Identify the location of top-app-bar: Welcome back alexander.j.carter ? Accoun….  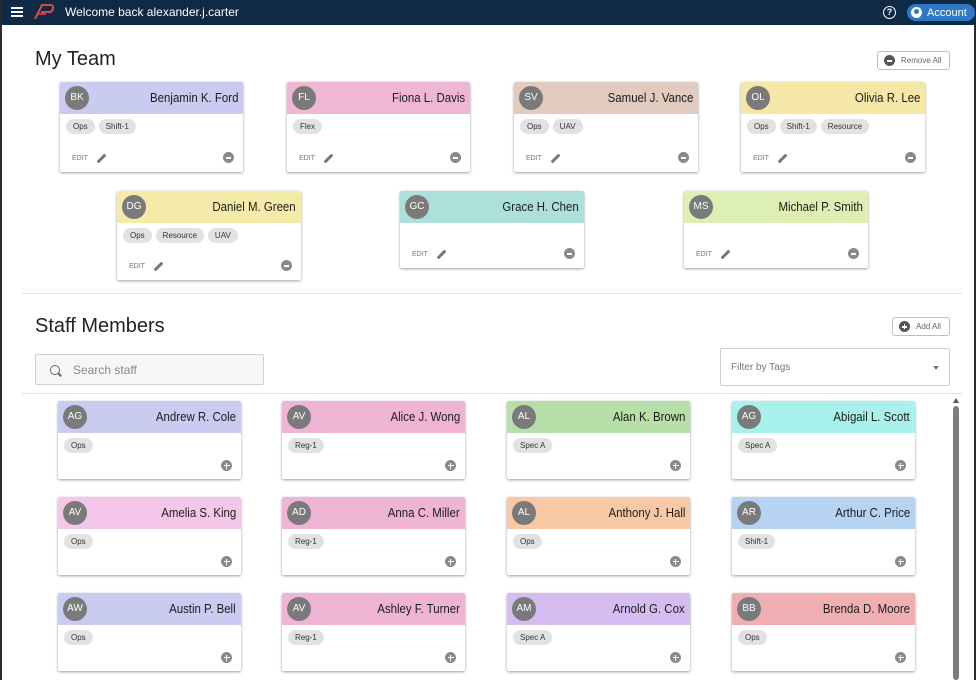
(489, 12).